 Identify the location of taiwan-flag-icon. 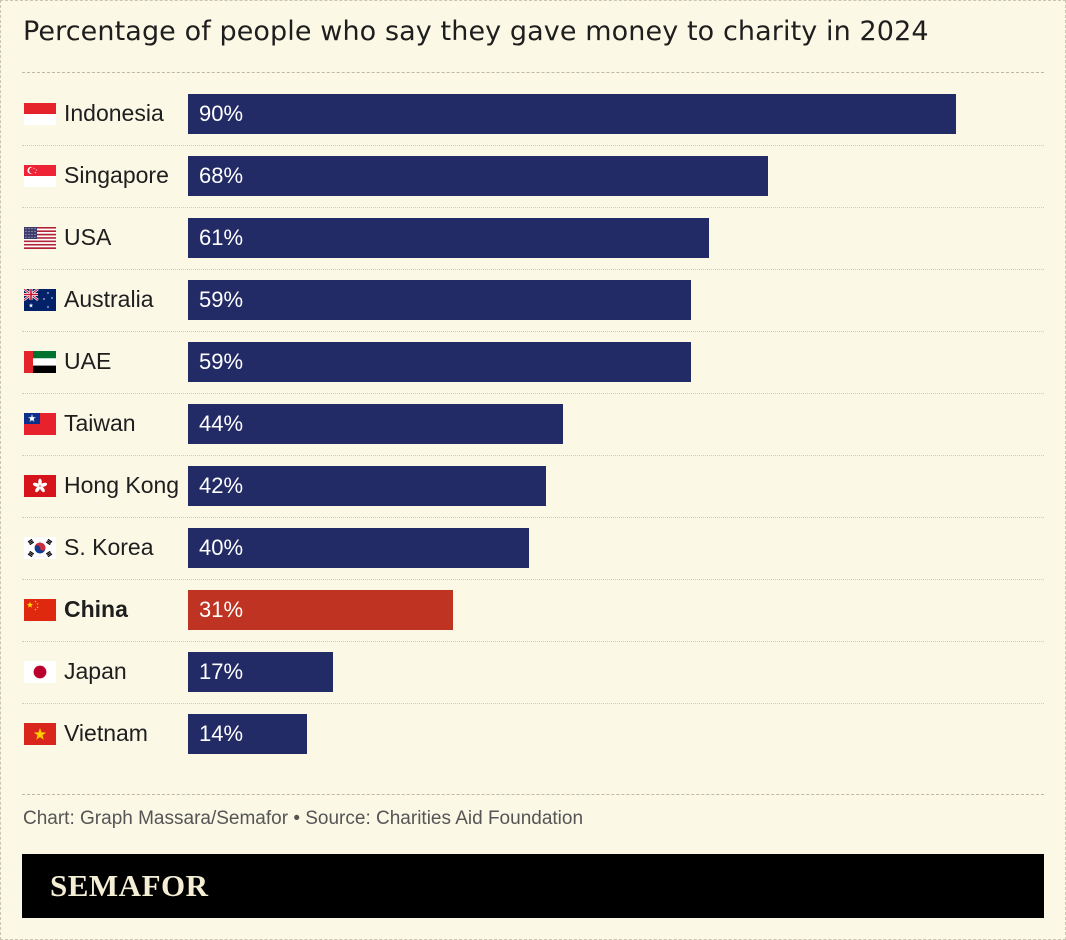
(40, 424).